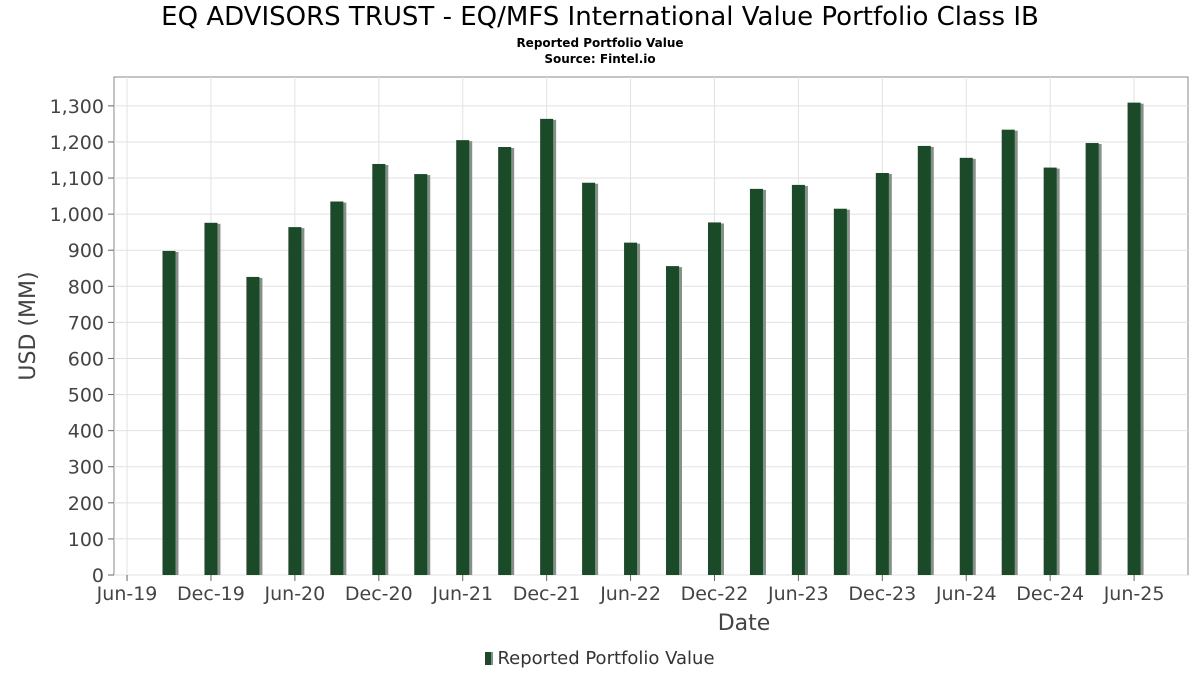 The image size is (1200, 675). Describe the element at coordinates (630, 594) in the screenshot. I see `x-tick-label: Jun-22` at that location.